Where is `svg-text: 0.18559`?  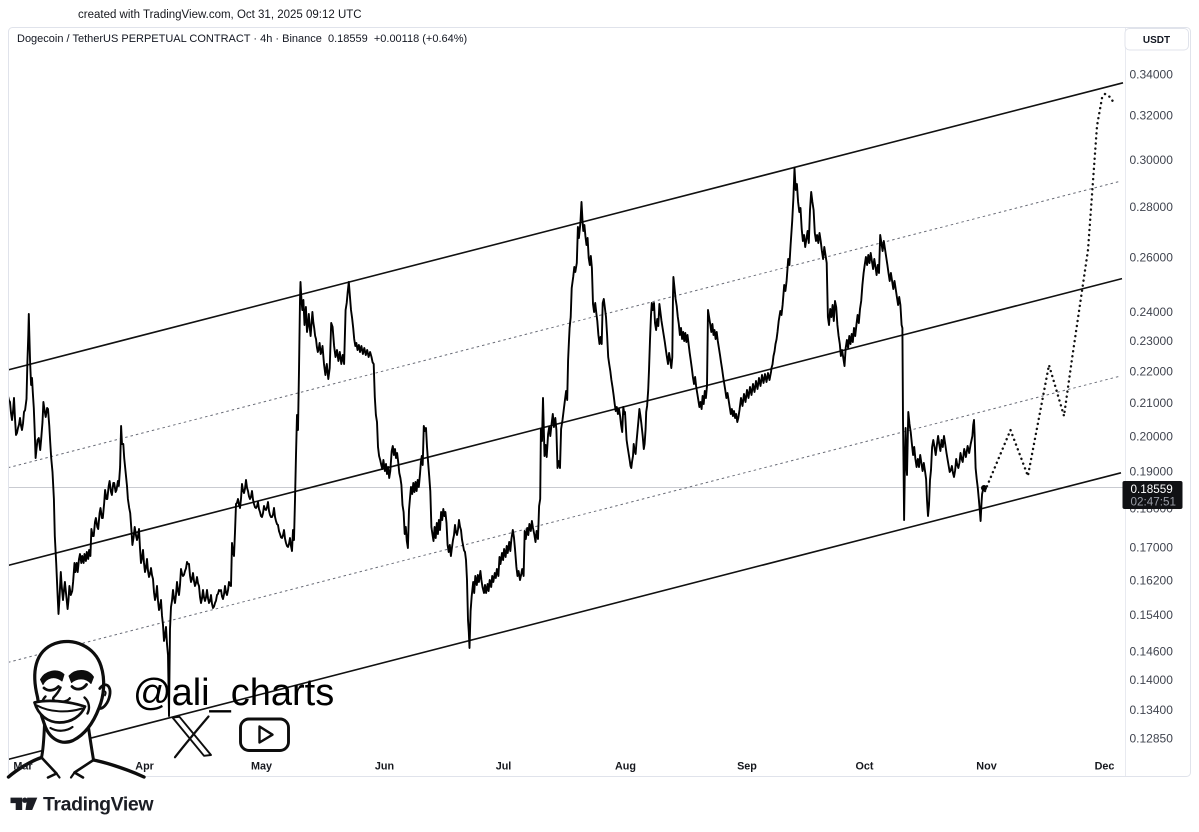
svg-text: 0.18559 is located at coordinates (1152, 489).